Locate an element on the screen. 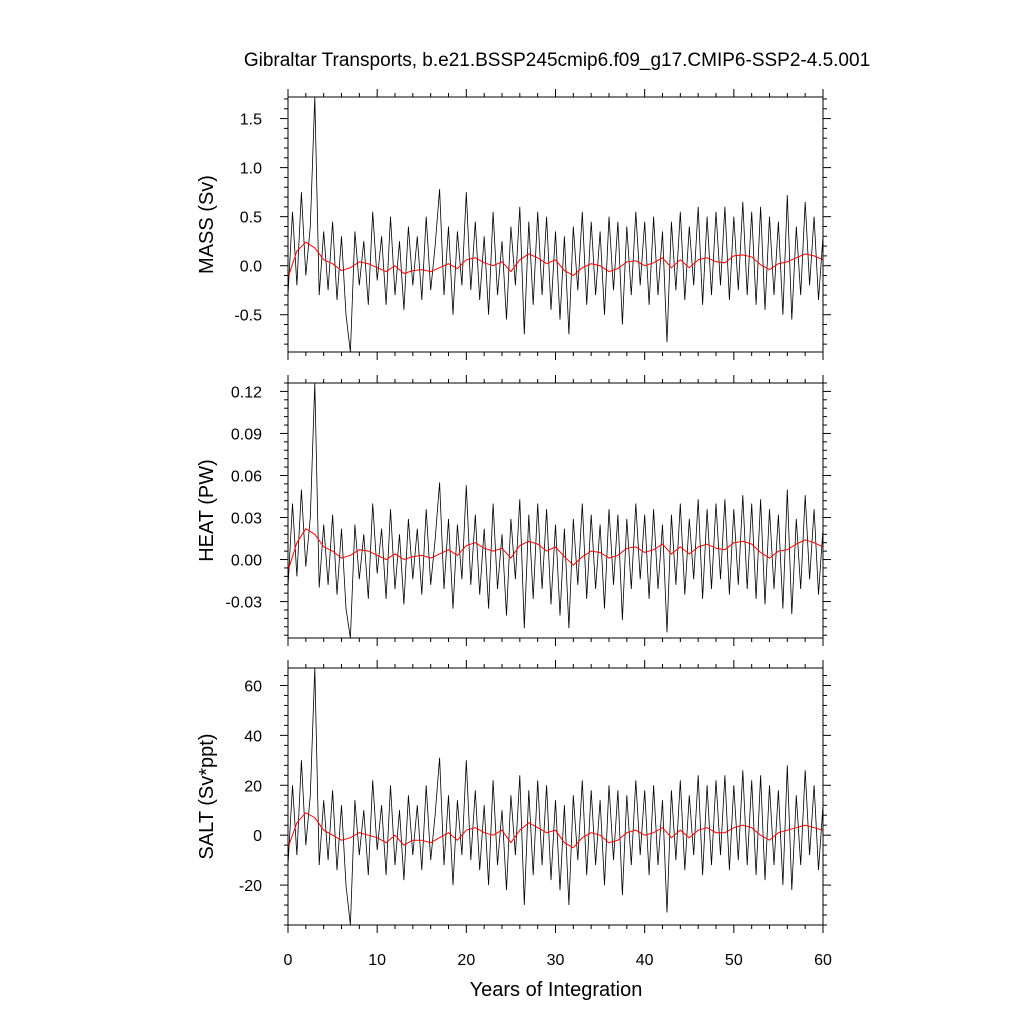 The image size is (1024, 1029). x-tick-label: 0 is located at coordinates (288, 960).